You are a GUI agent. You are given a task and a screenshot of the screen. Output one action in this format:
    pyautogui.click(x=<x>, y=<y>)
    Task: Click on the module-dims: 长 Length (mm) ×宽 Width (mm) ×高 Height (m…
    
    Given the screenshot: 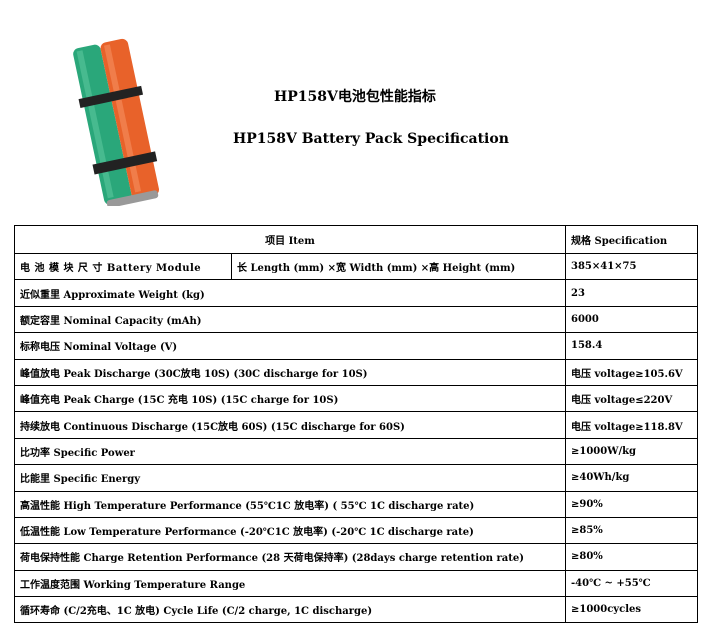 What is the action you would take?
    pyautogui.click(x=398, y=266)
    